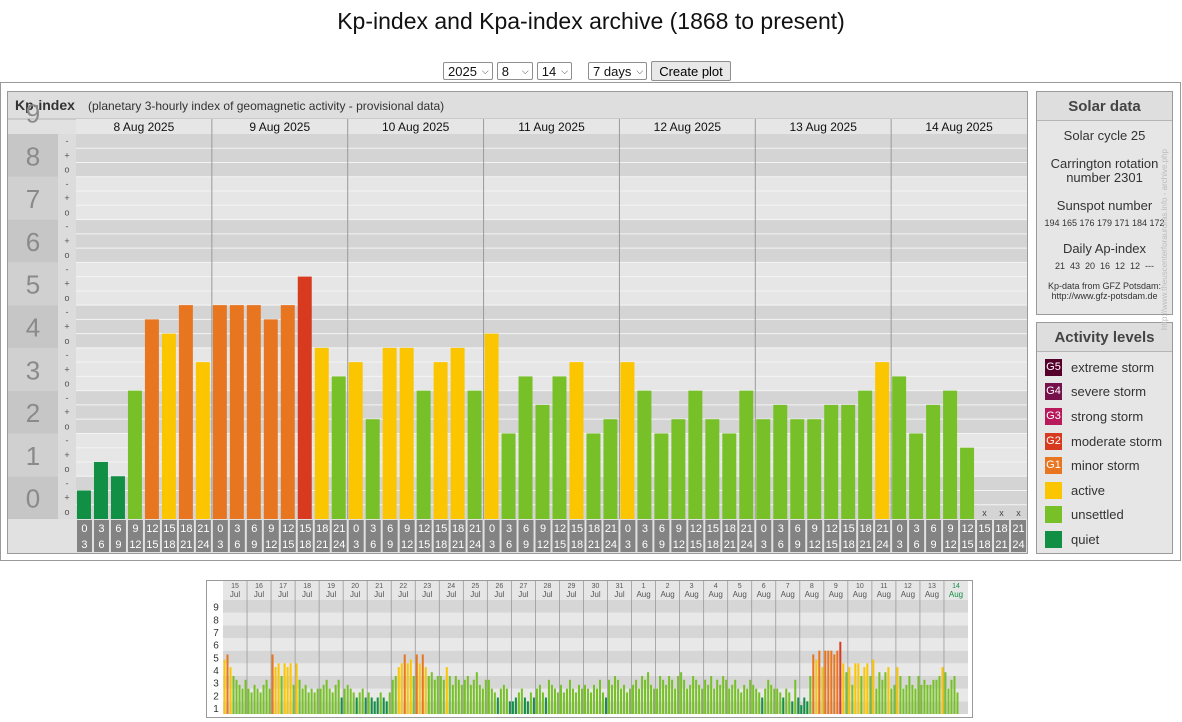 The image size is (1182, 722). I want to click on level-label: strong storm, so click(1107, 416).